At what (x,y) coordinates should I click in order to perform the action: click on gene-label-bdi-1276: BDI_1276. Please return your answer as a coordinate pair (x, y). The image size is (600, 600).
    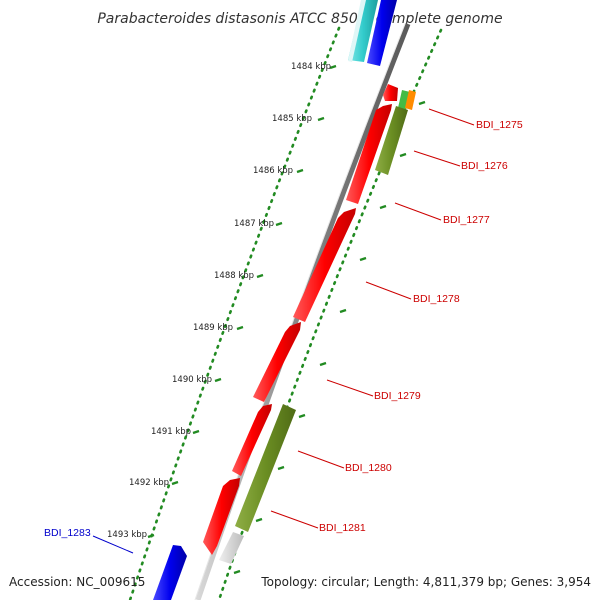
    Looking at the image, I should click on (484, 166).